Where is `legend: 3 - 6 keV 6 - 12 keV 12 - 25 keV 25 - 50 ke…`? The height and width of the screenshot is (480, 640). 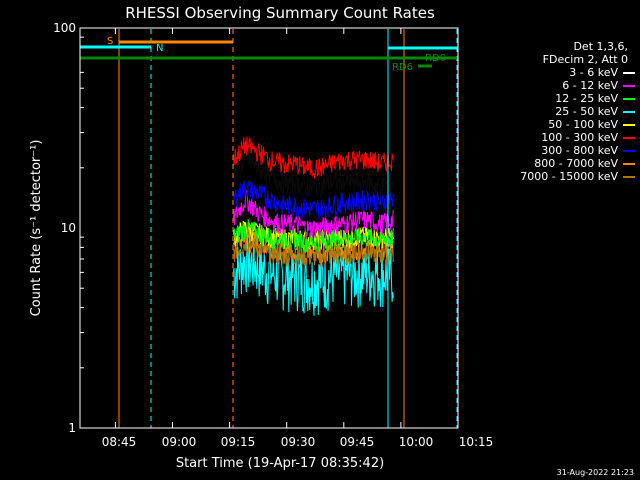 legend: 3 - 6 keV 6 - 12 keV 12 - 25 keV 25 - 50 ke… is located at coordinates (555, 124).